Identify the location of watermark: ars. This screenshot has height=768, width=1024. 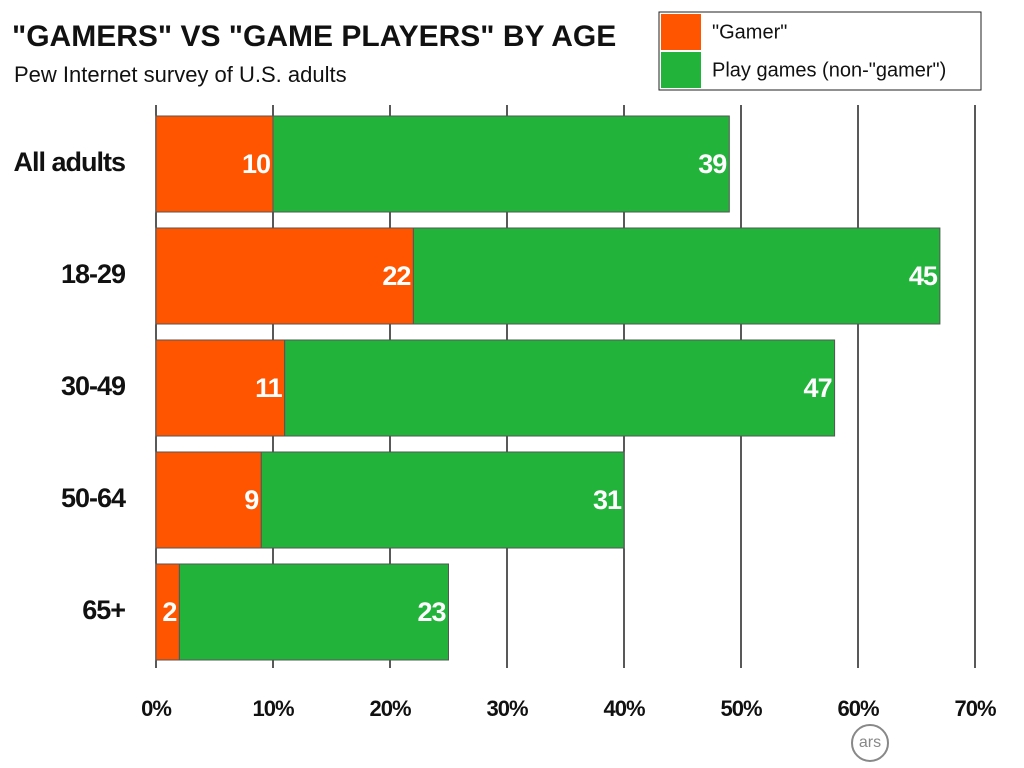
(870, 743).